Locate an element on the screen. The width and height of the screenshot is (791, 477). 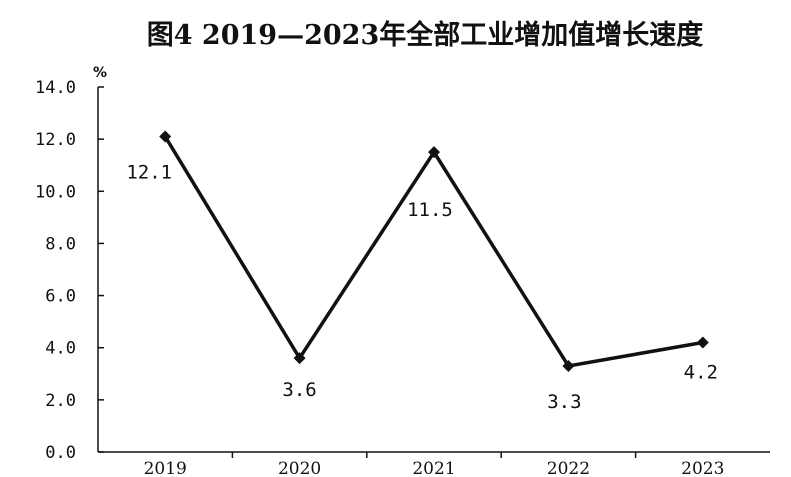
x-axis-ticks: 2019 2020 2021 2022 2023 is located at coordinates (434, 464).